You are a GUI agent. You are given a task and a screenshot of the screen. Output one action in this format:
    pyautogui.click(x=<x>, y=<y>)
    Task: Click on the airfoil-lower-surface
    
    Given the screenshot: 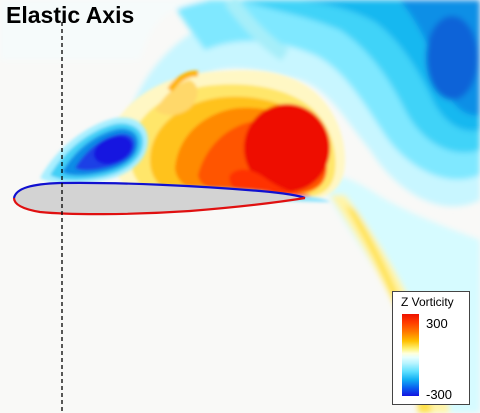 What is the action you would take?
    pyautogui.click(x=159, y=206)
    